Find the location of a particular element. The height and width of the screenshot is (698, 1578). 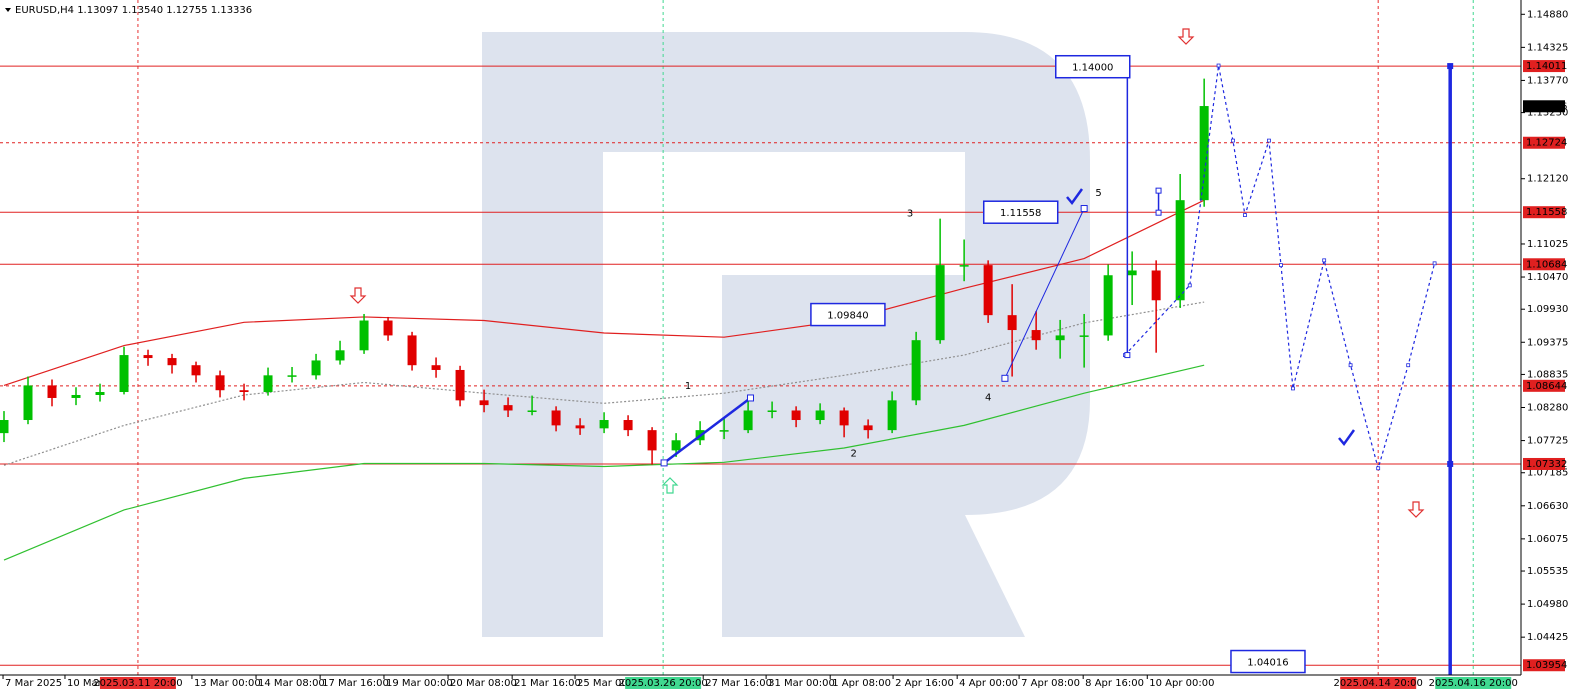

y-tick-label: 1.13770 is located at coordinates (1547, 80).